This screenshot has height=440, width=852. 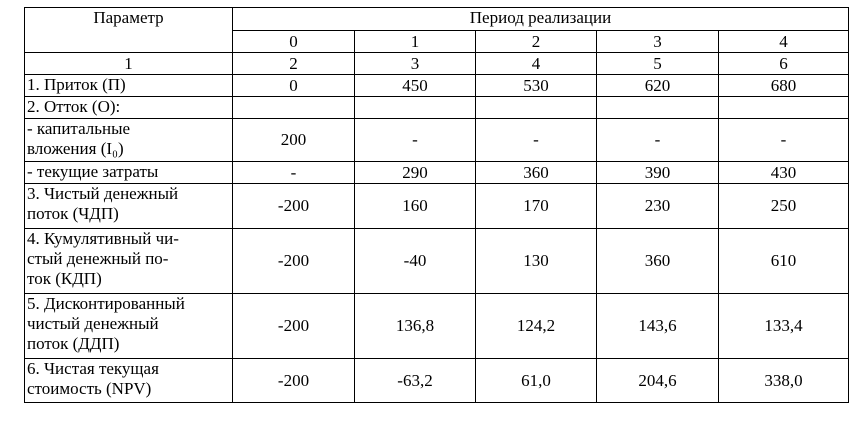 What do you see at coordinates (415, 85) in the screenshot?
I see `table-cell: 450` at bounding box center [415, 85].